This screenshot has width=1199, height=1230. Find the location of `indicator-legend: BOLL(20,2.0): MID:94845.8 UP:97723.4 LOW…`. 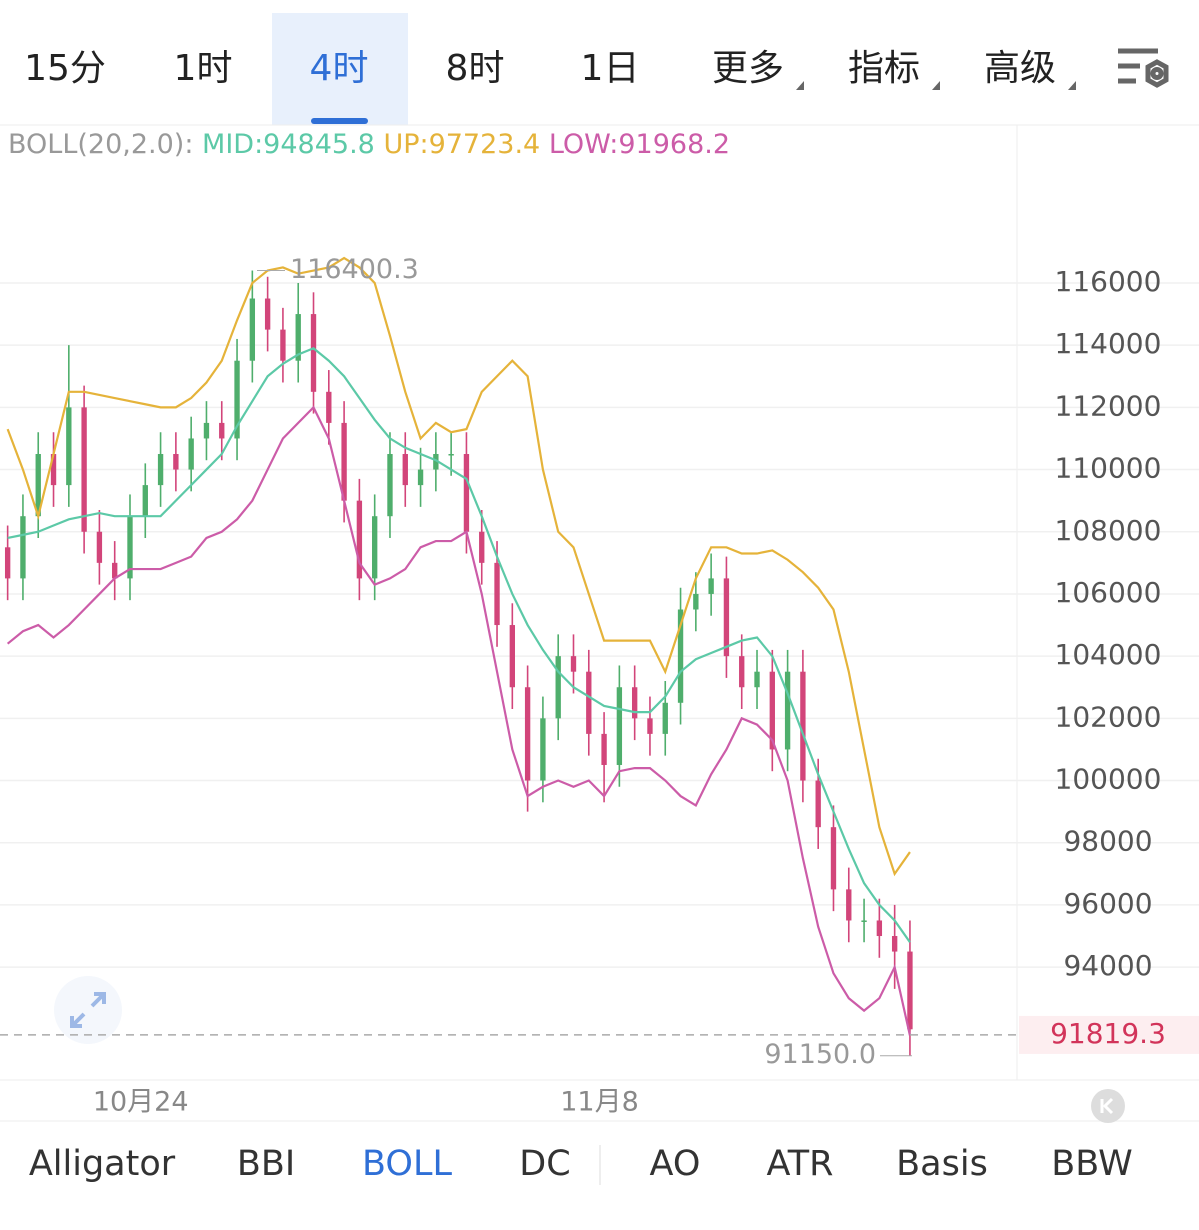

indicator-legend: BOLL(20,2.0): MID:94845.8 UP:97723.4 LOW… is located at coordinates (369, 144).